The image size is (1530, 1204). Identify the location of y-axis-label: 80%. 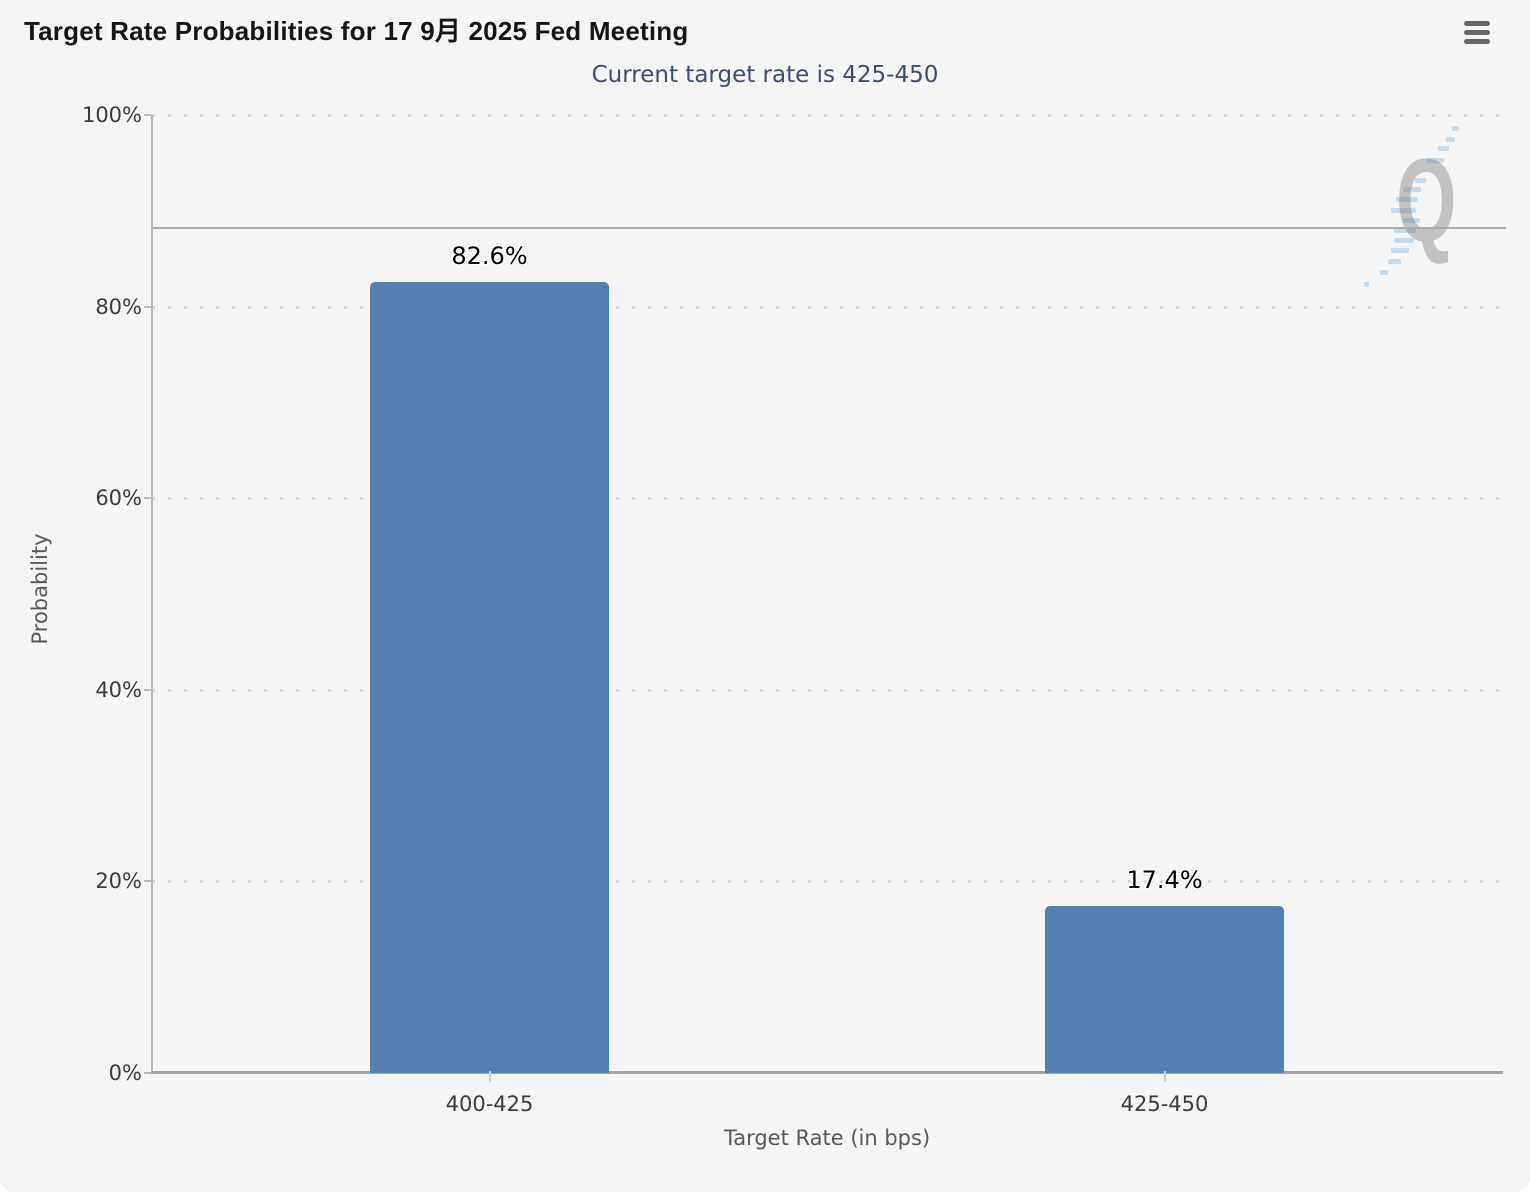
(118, 306).